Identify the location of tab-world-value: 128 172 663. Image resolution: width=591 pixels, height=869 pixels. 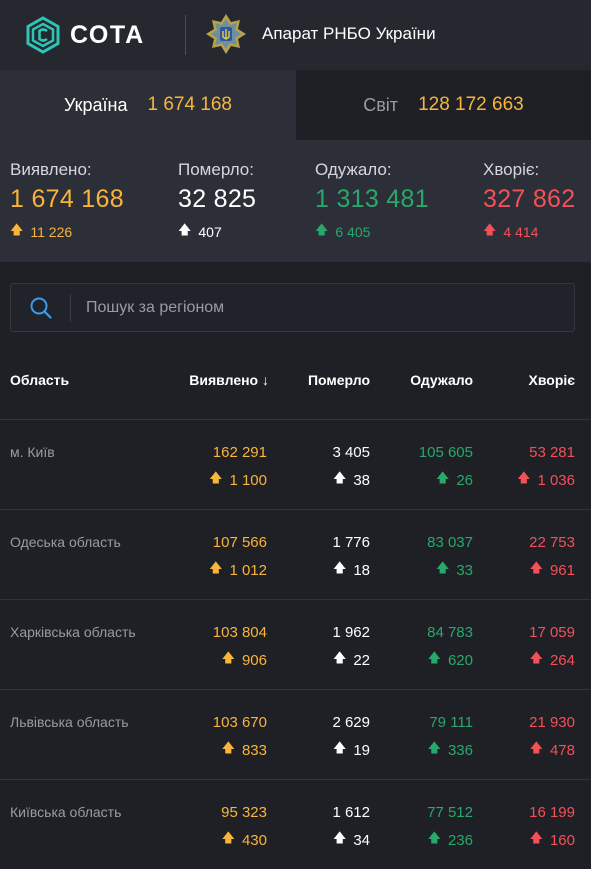
(471, 104).